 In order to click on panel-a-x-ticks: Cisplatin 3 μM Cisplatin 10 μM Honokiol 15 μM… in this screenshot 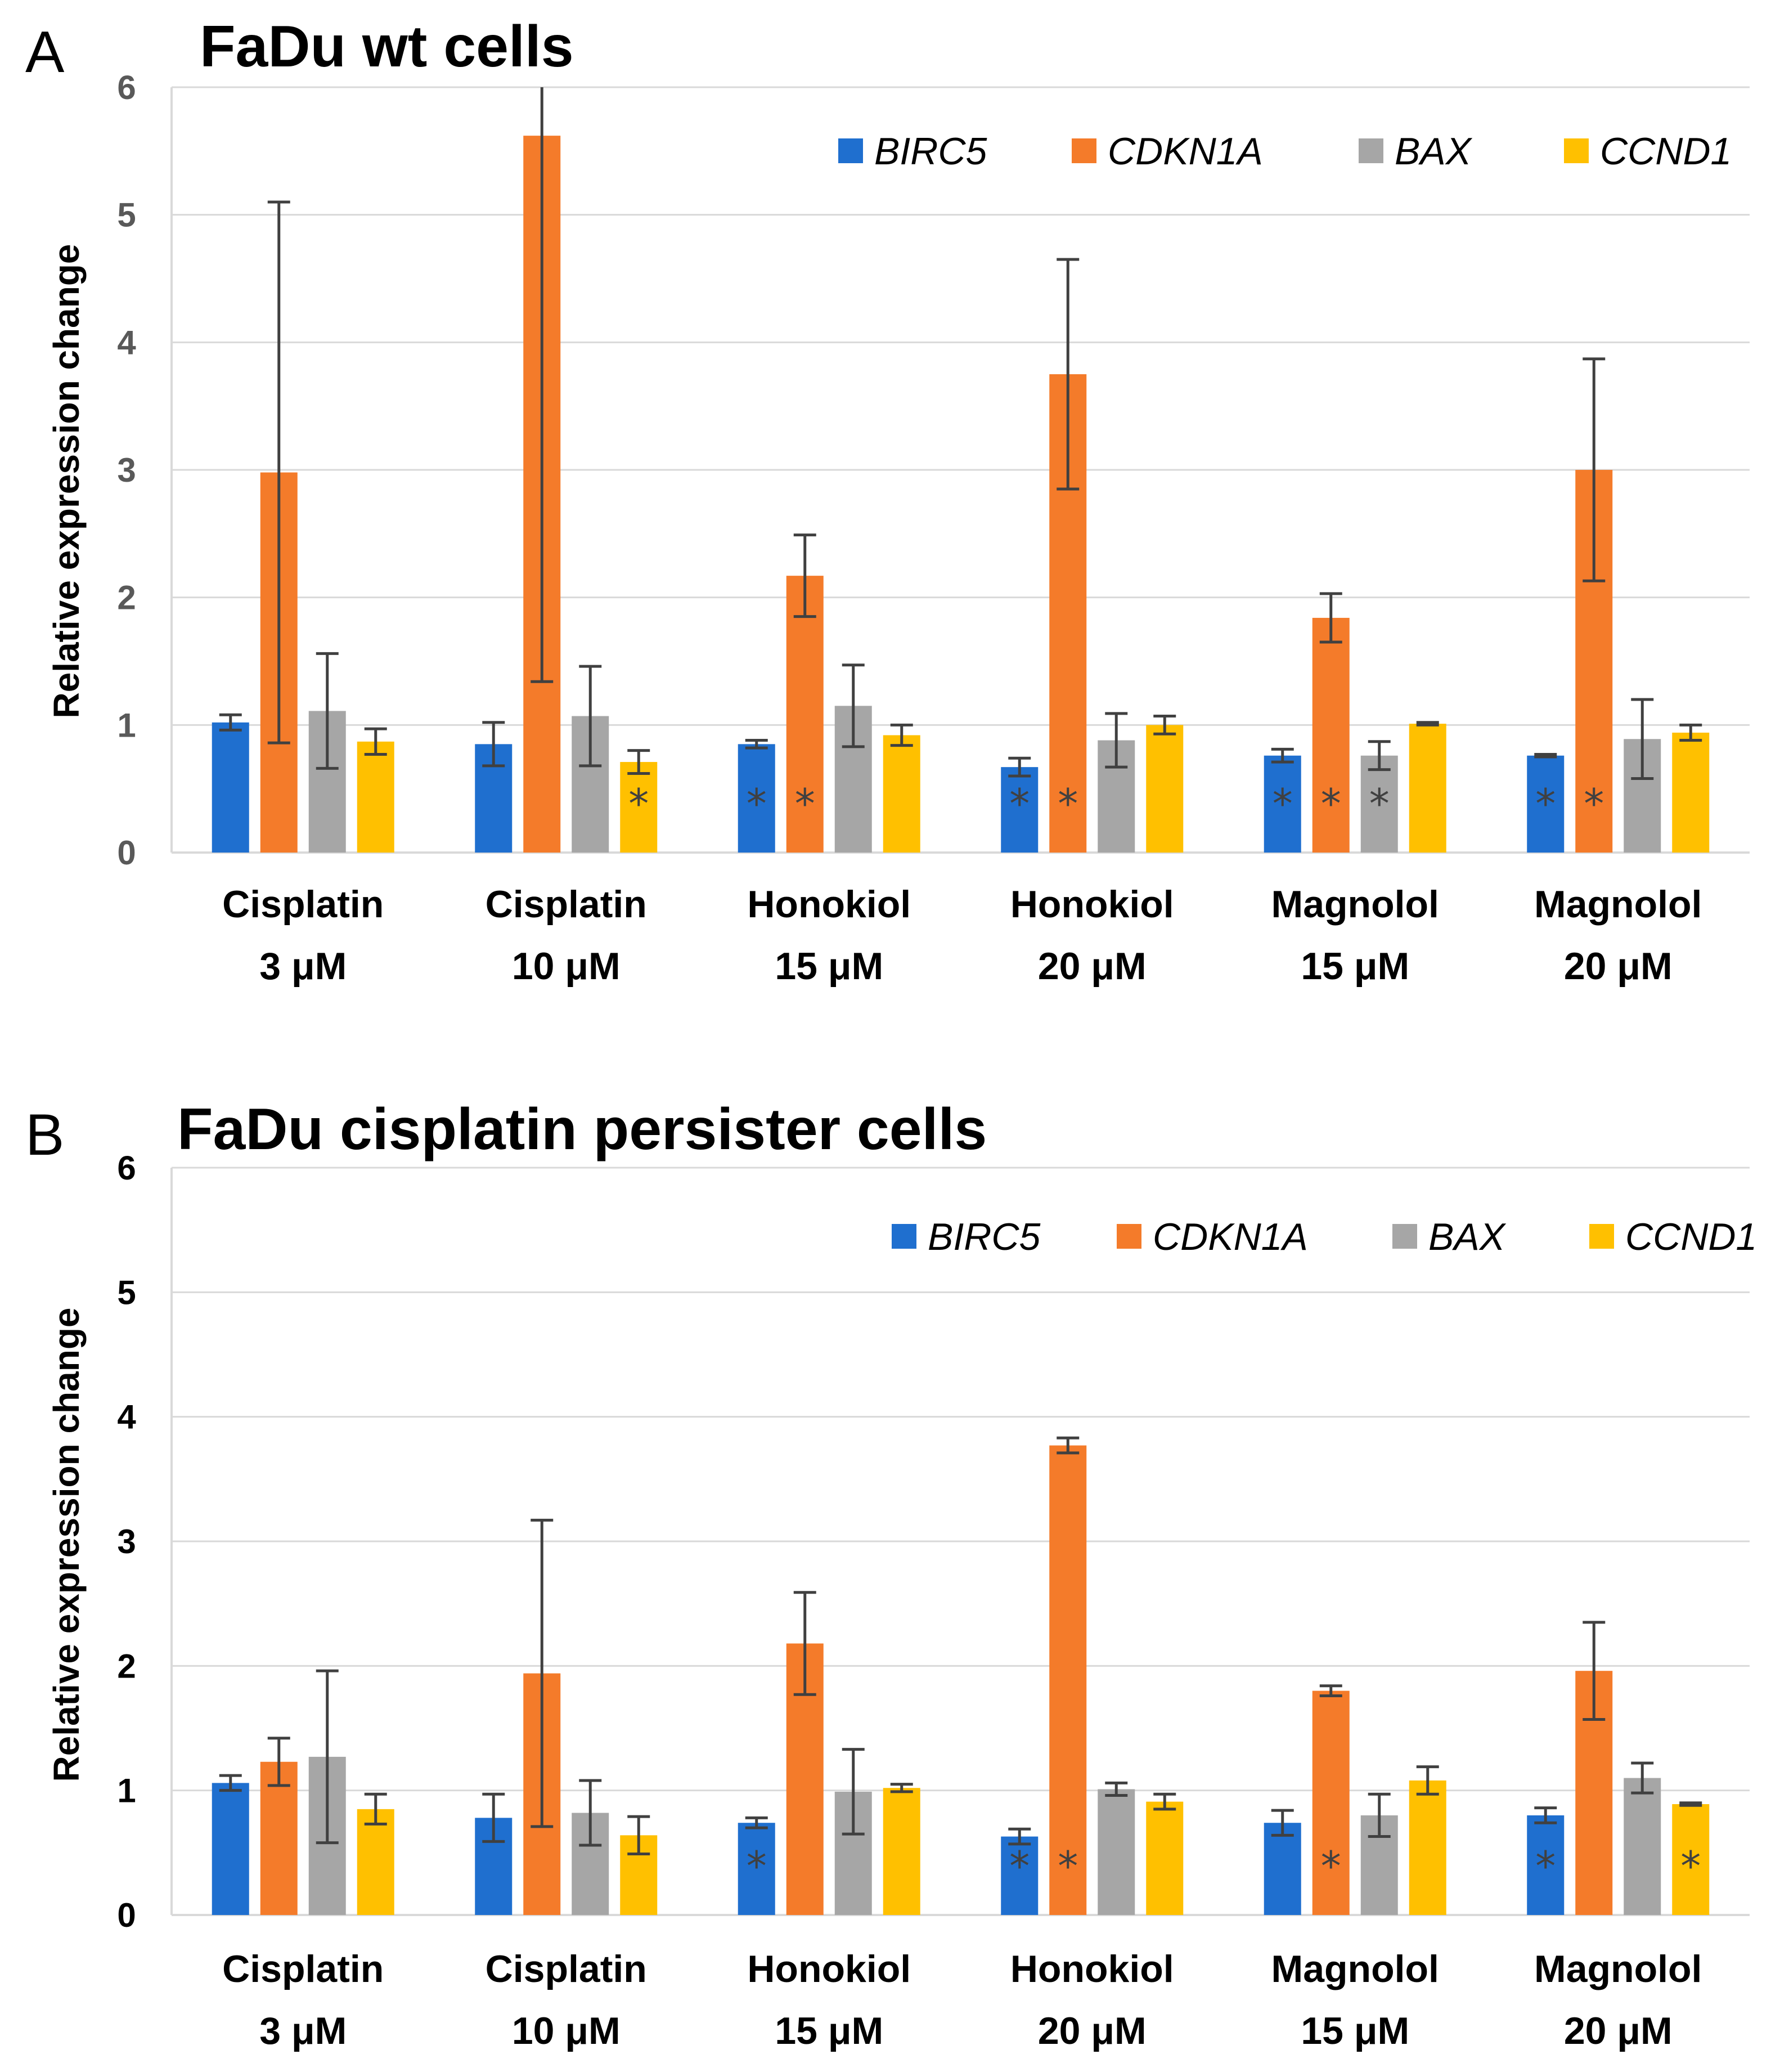, I will do `click(962, 935)`.